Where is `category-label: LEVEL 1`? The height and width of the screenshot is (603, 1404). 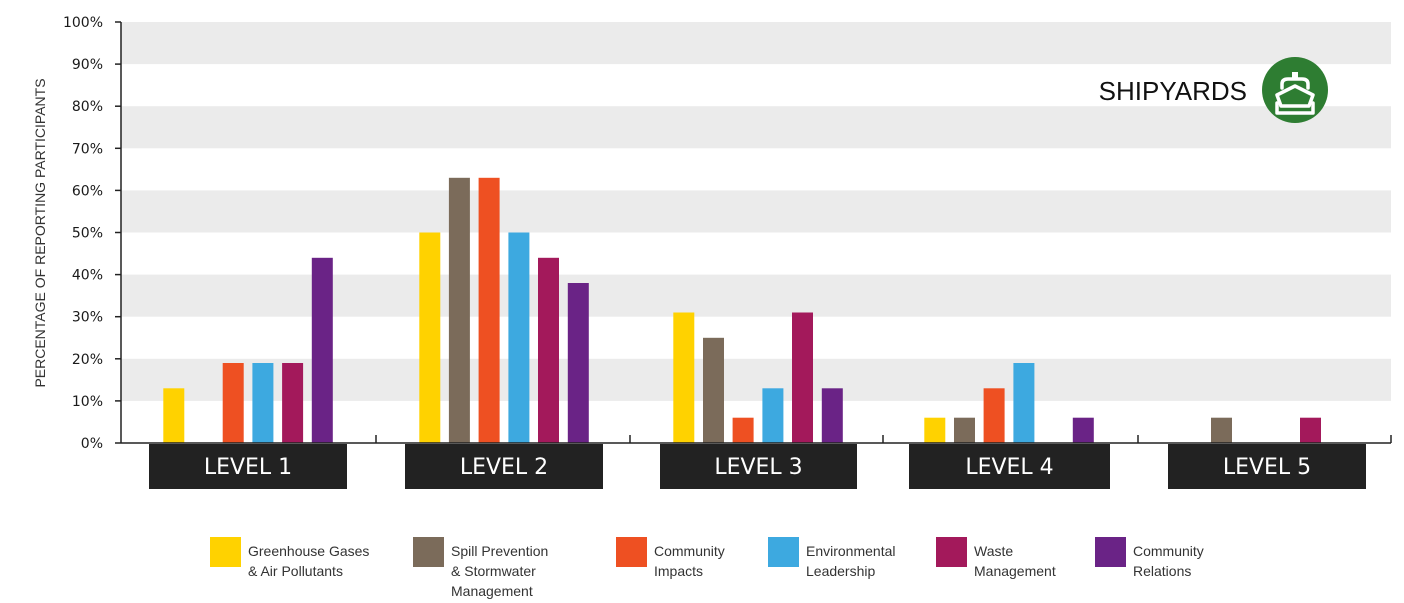
category-label: LEVEL 1 is located at coordinates (248, 467).